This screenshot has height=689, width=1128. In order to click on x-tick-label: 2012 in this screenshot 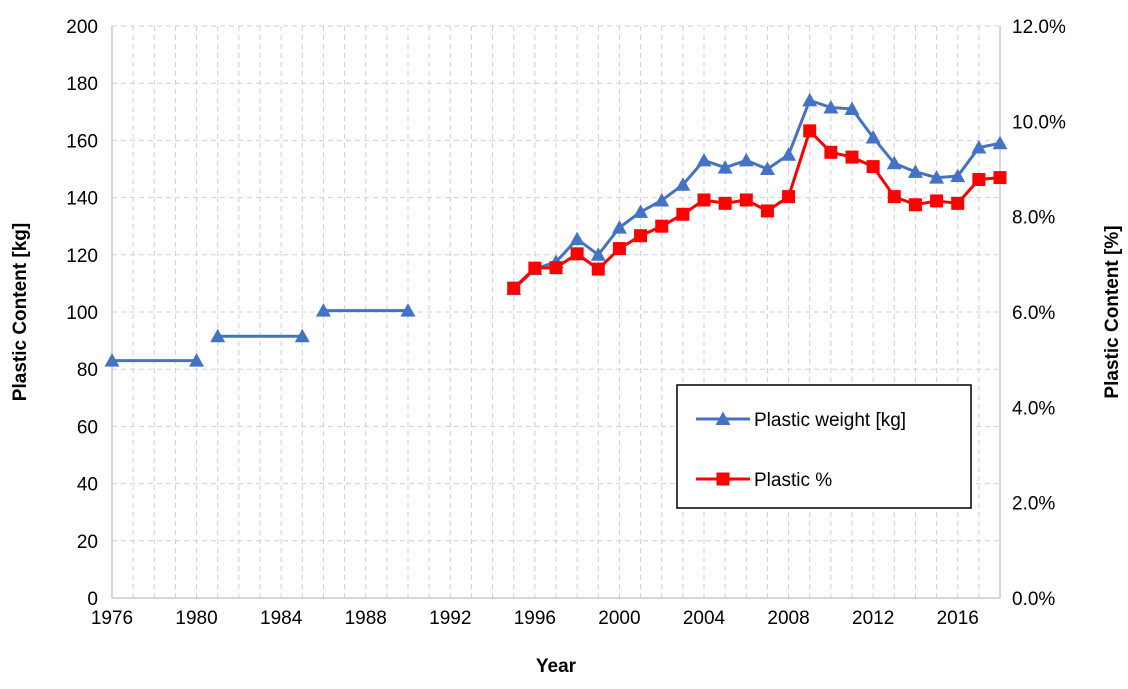, I will do `click(873, 618)`.